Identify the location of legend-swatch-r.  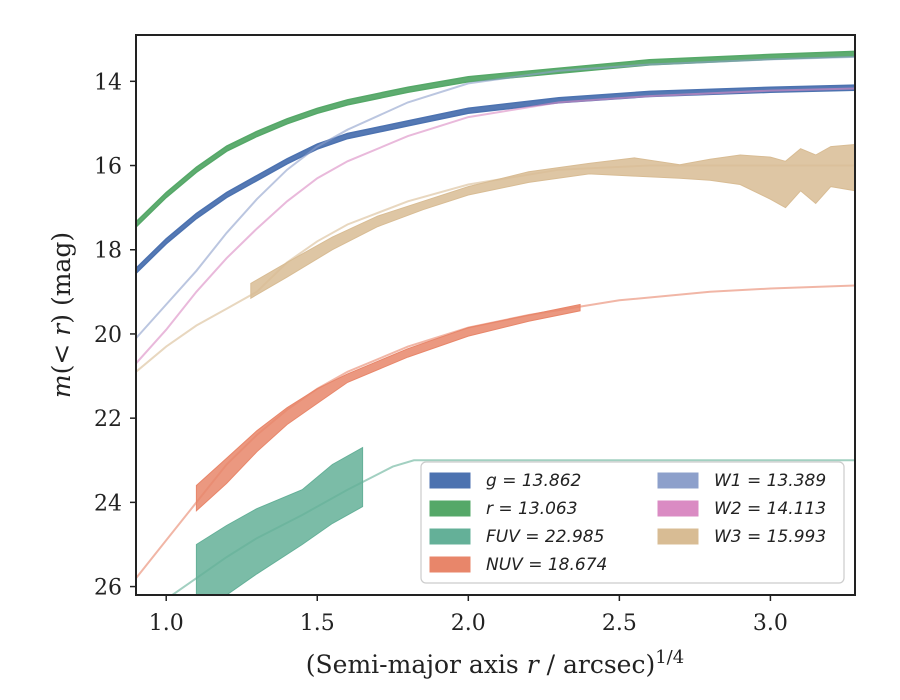
(450, 508).